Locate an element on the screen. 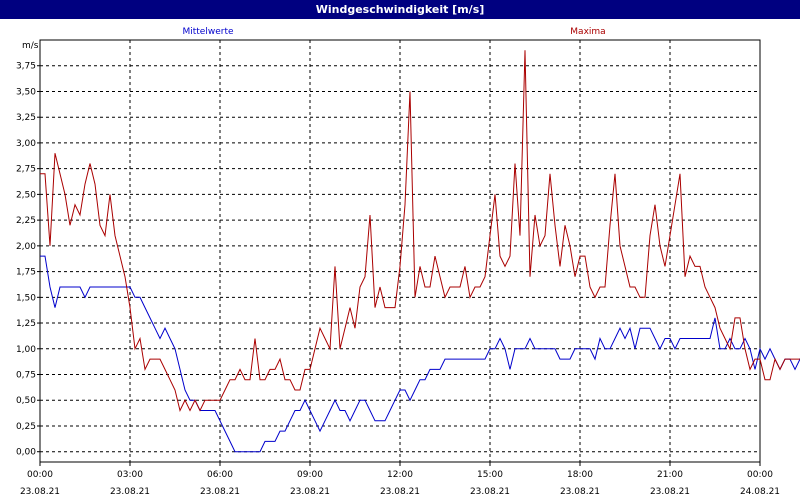 The width and height of the screenshot is (800, 500). x-tick-time: 21:00 is located at coordinates (670, 475).